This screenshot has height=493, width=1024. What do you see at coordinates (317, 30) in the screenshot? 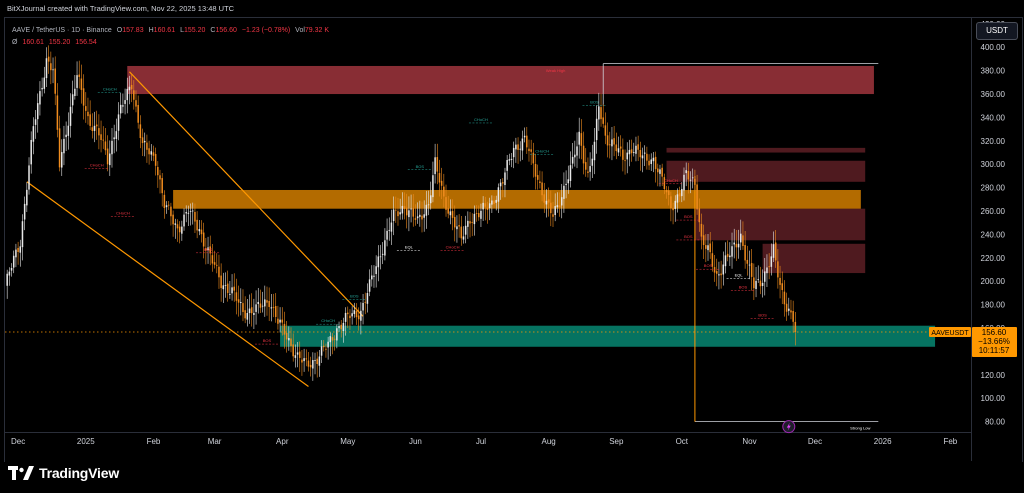
I see `volume-value: 79.32 K` at bounding box center [317, 30].